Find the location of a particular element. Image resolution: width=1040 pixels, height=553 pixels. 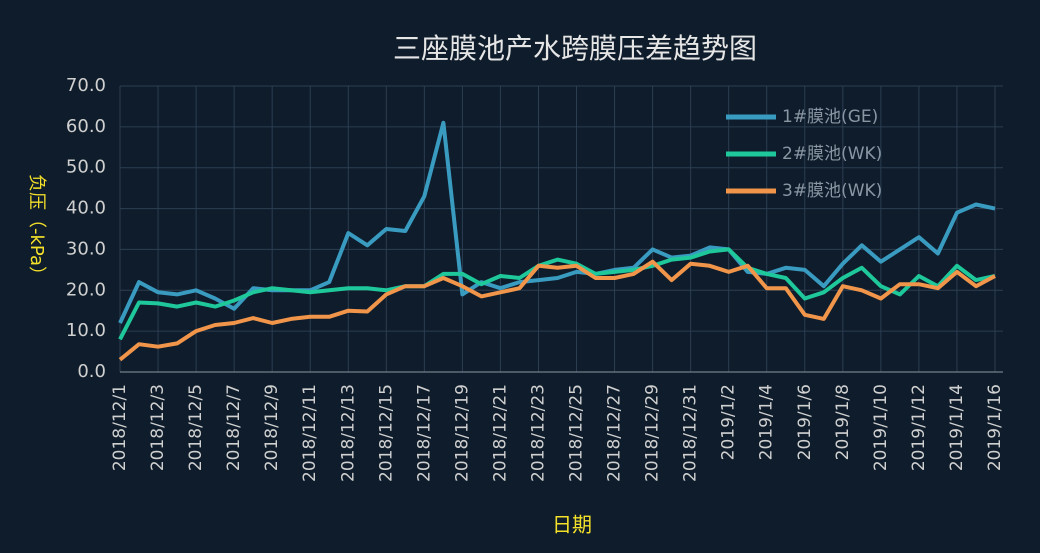

x-tick-label: 2019/1/10 is located at coordinates (881, 427).